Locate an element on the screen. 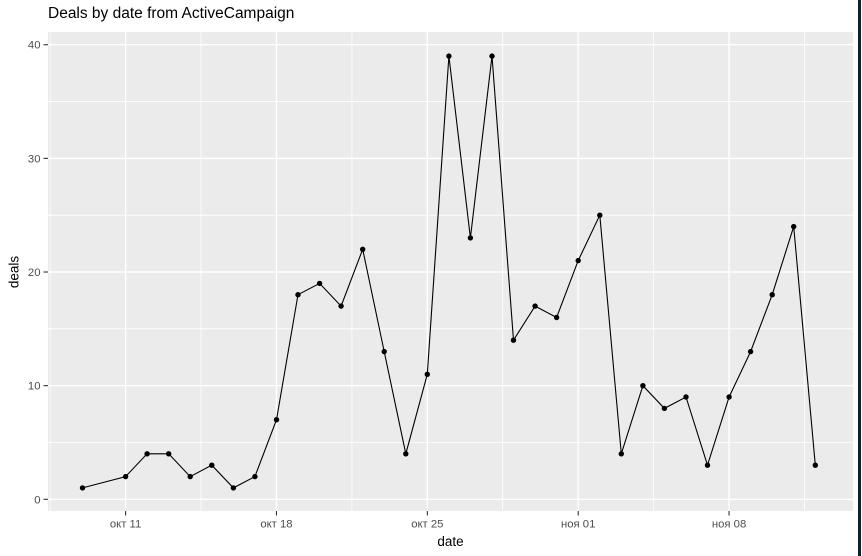 The image size is (862, 556). x-tick-label: окт 18 is located at coordinates (276, 525).